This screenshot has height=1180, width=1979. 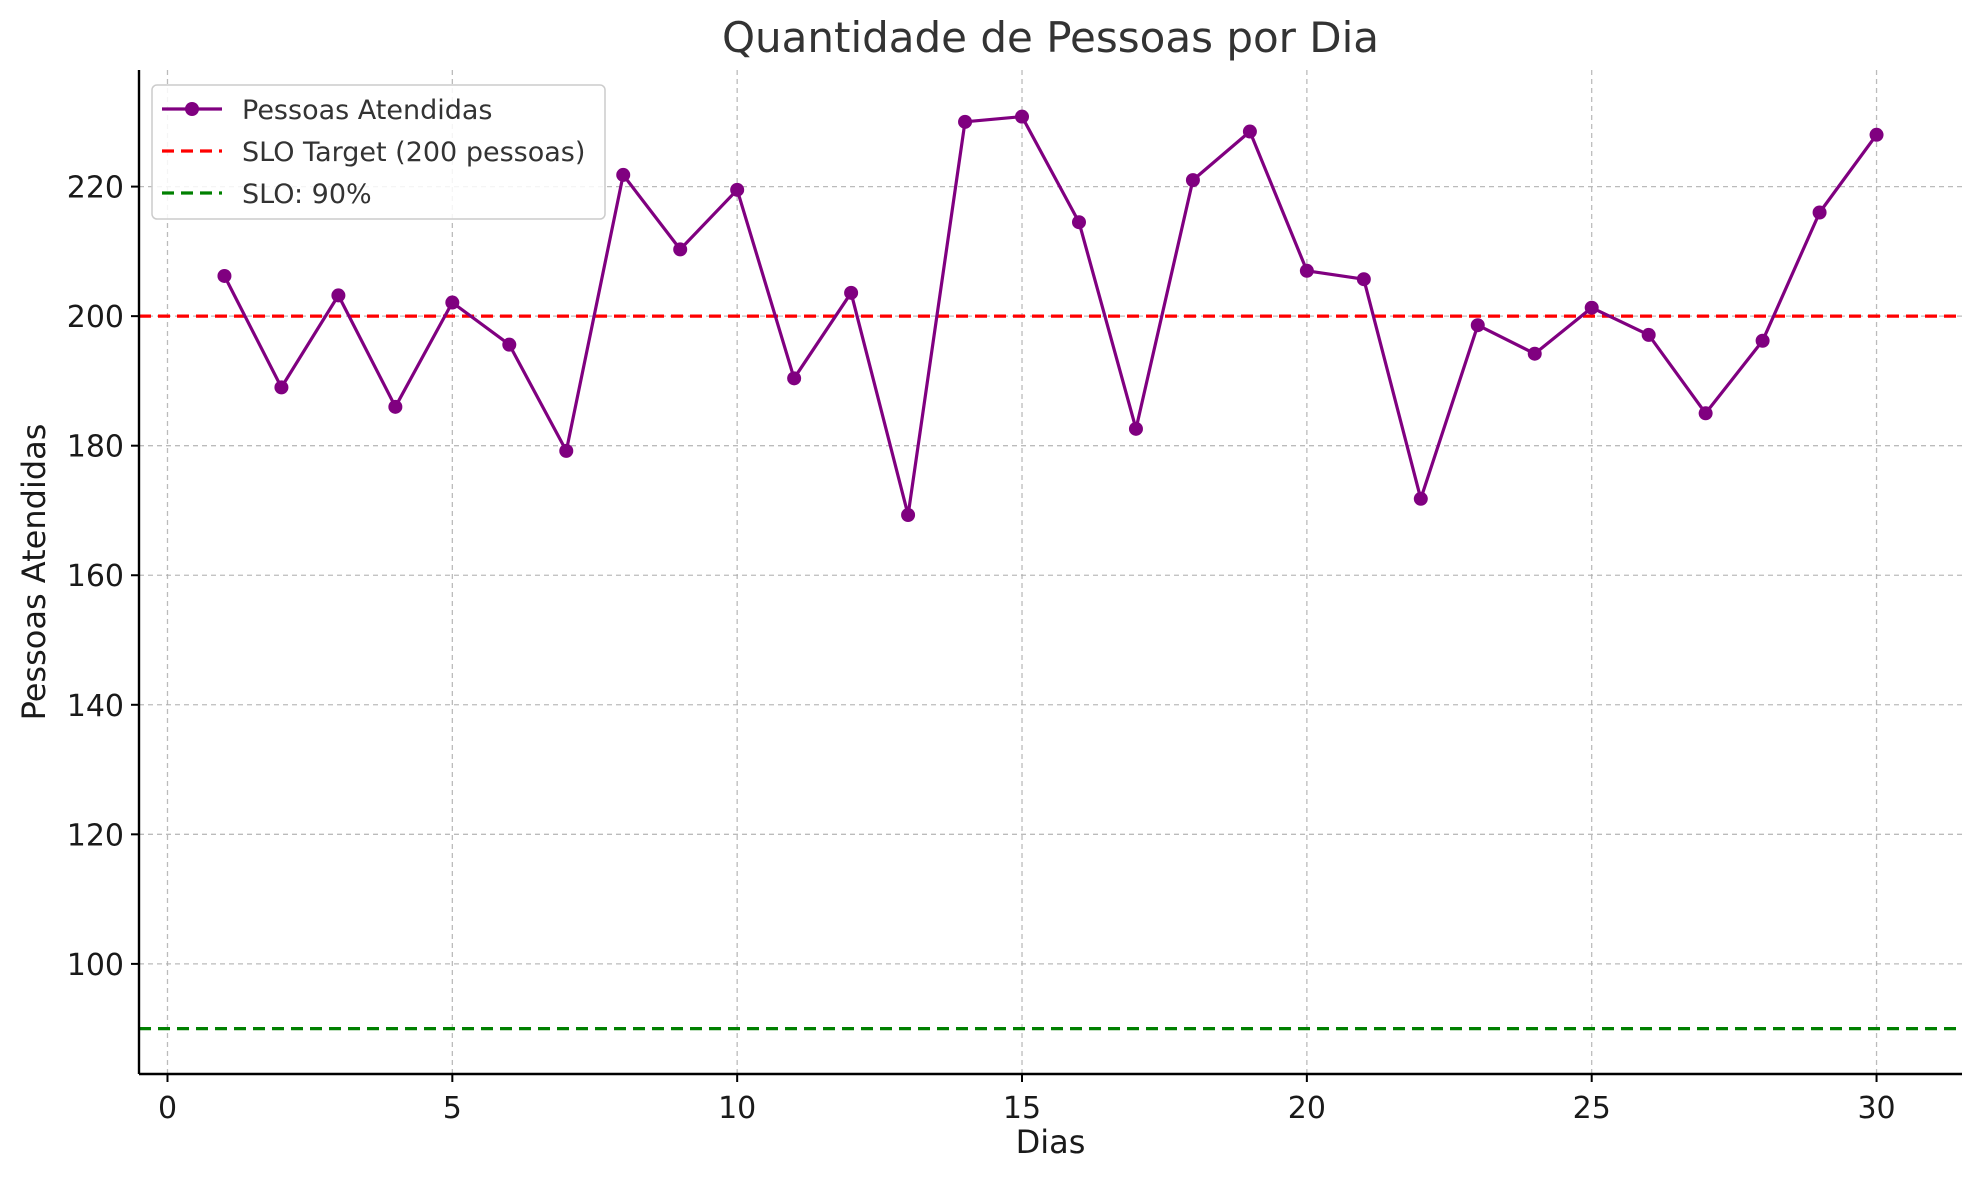 I want to click on y-tick-label: 220, so click(x=95, y=188).